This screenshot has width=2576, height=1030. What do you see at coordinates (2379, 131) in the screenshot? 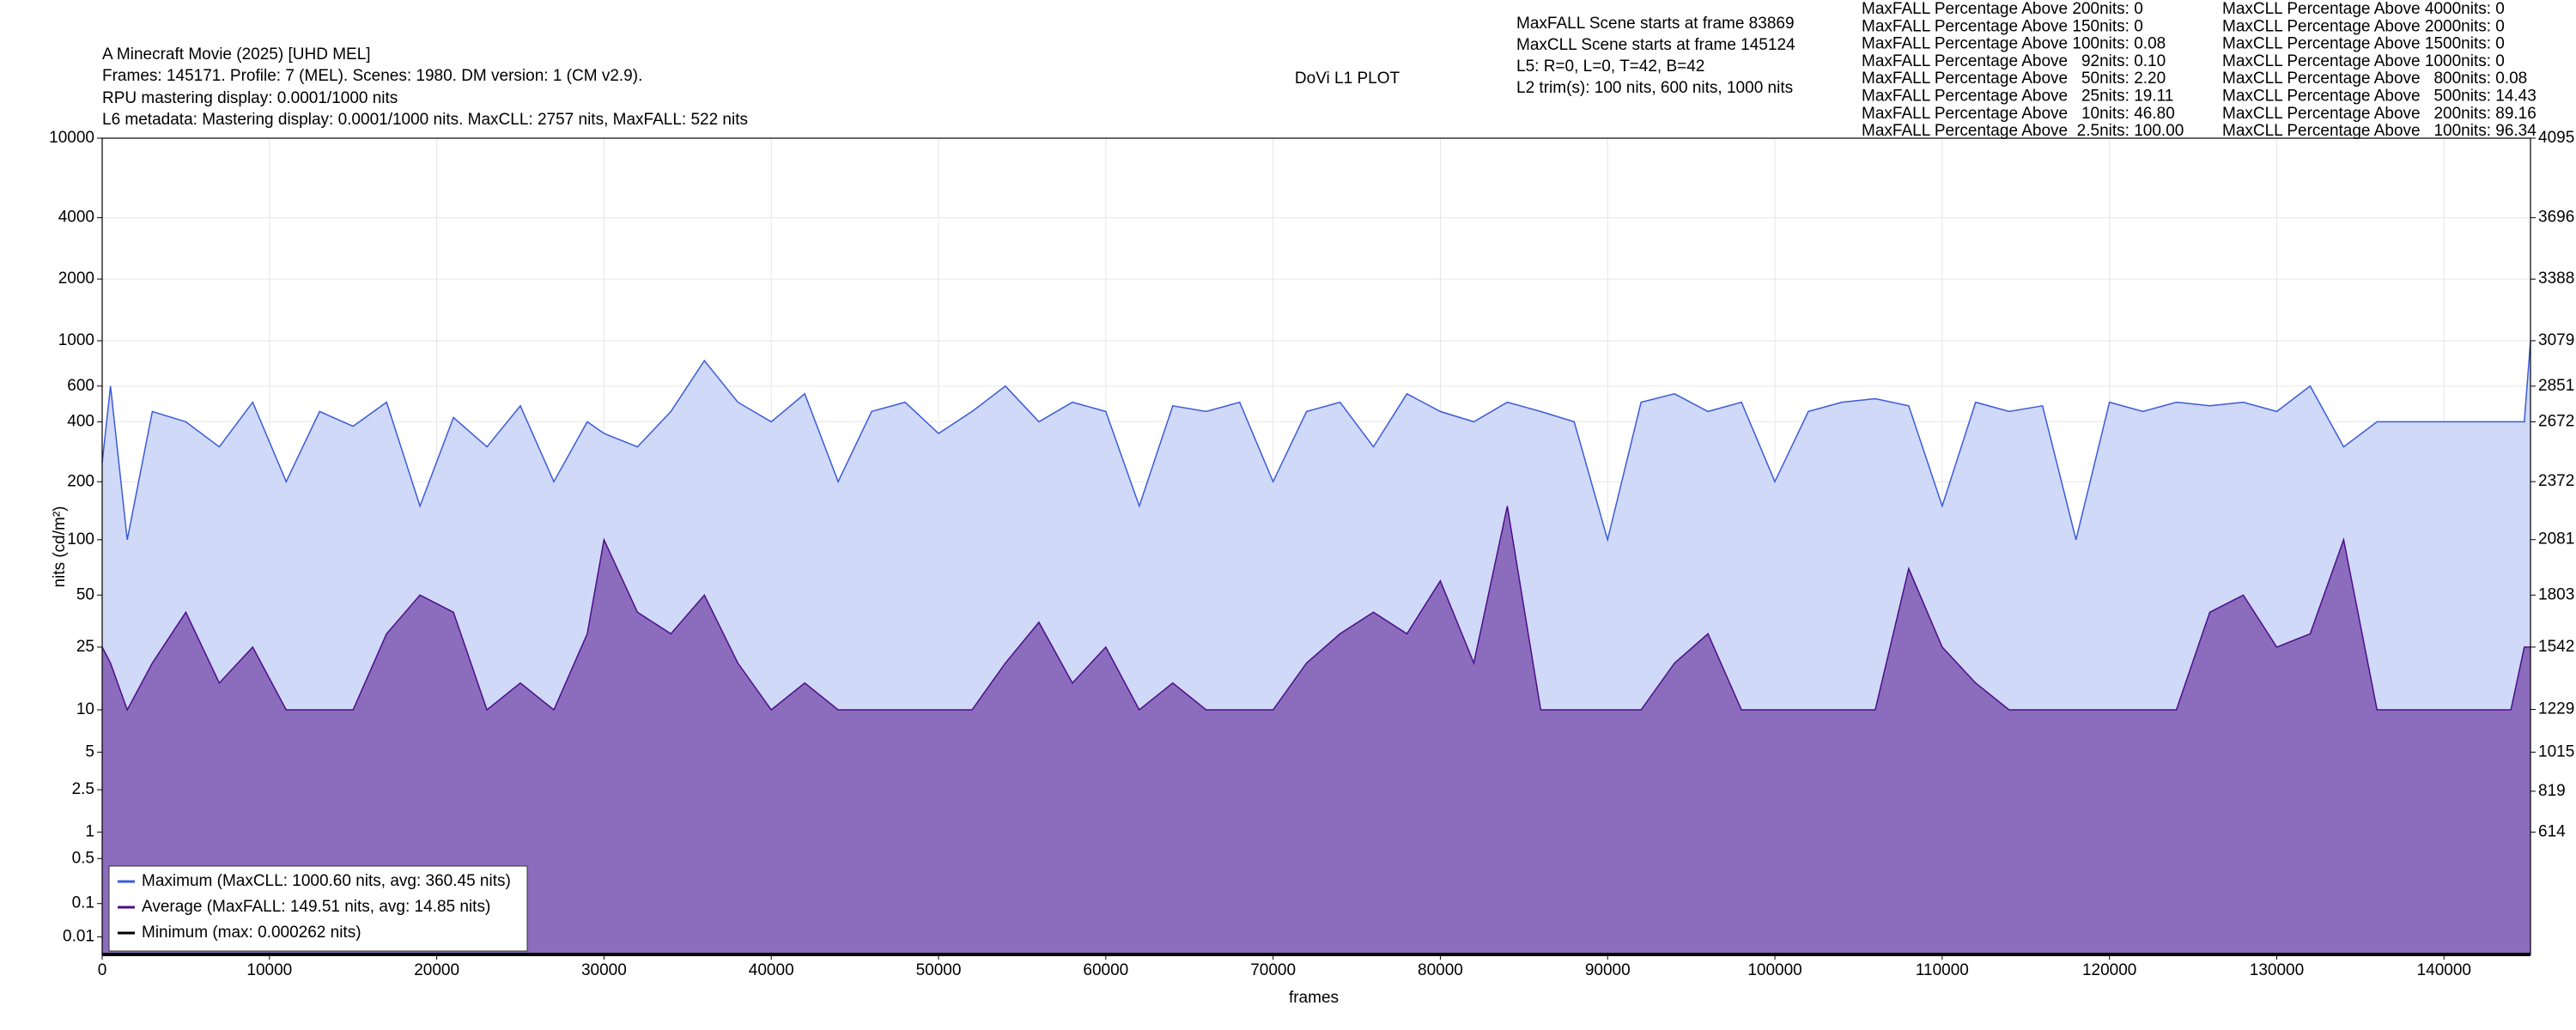
I see `maxcll-stat: MaxCLL Percentage Above 100nits: 96.34` at bounding box center [2379, 131].